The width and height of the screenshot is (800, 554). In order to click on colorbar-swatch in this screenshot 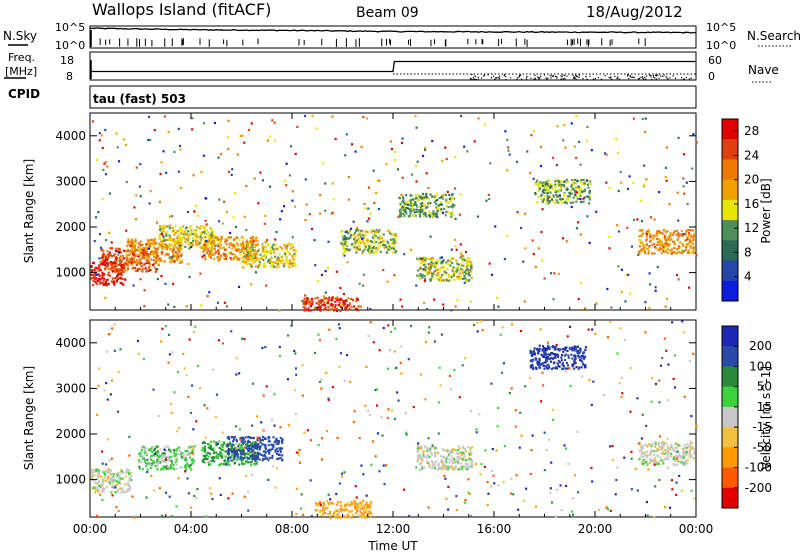, I will do `click(730, 230)`.